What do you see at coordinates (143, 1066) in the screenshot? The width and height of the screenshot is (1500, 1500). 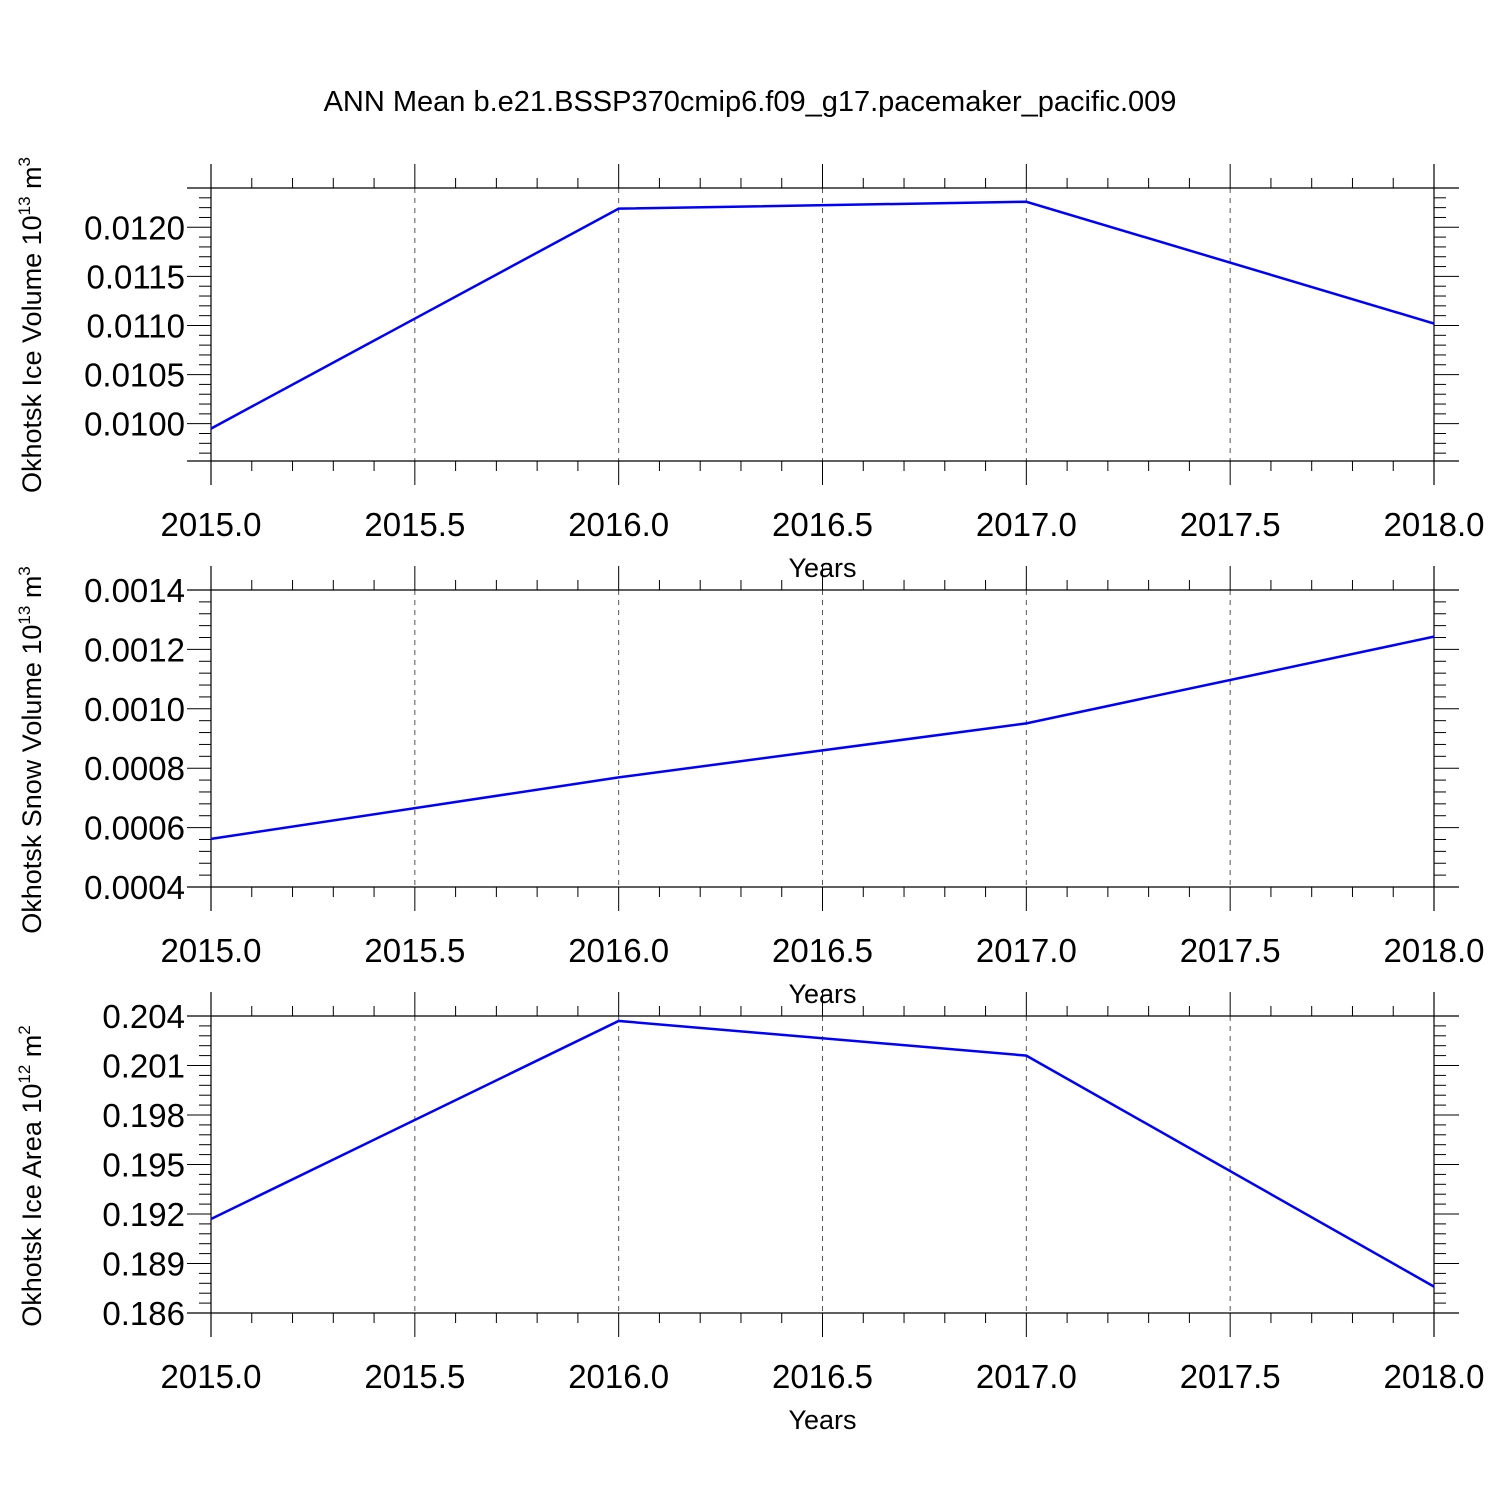 I see `y-tick-label: 0.201` at bounding box center [143, 1066].